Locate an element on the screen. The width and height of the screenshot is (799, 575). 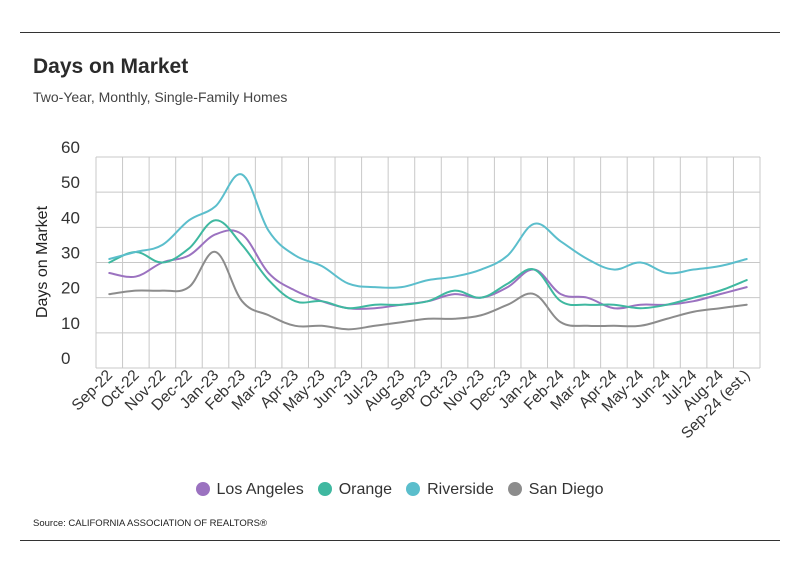
chart-subtitle: Two-Year, Monthly, Single-Family Homes is located at coordinates (160, 97).